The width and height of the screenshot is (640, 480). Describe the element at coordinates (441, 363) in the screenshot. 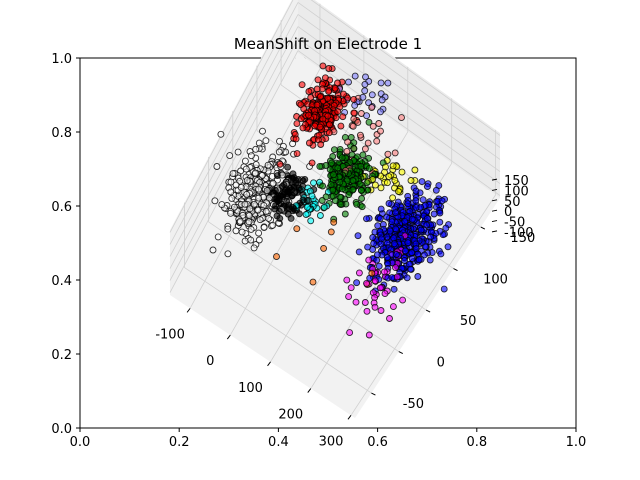

I see `y3d-tick-label: 0` at that location.